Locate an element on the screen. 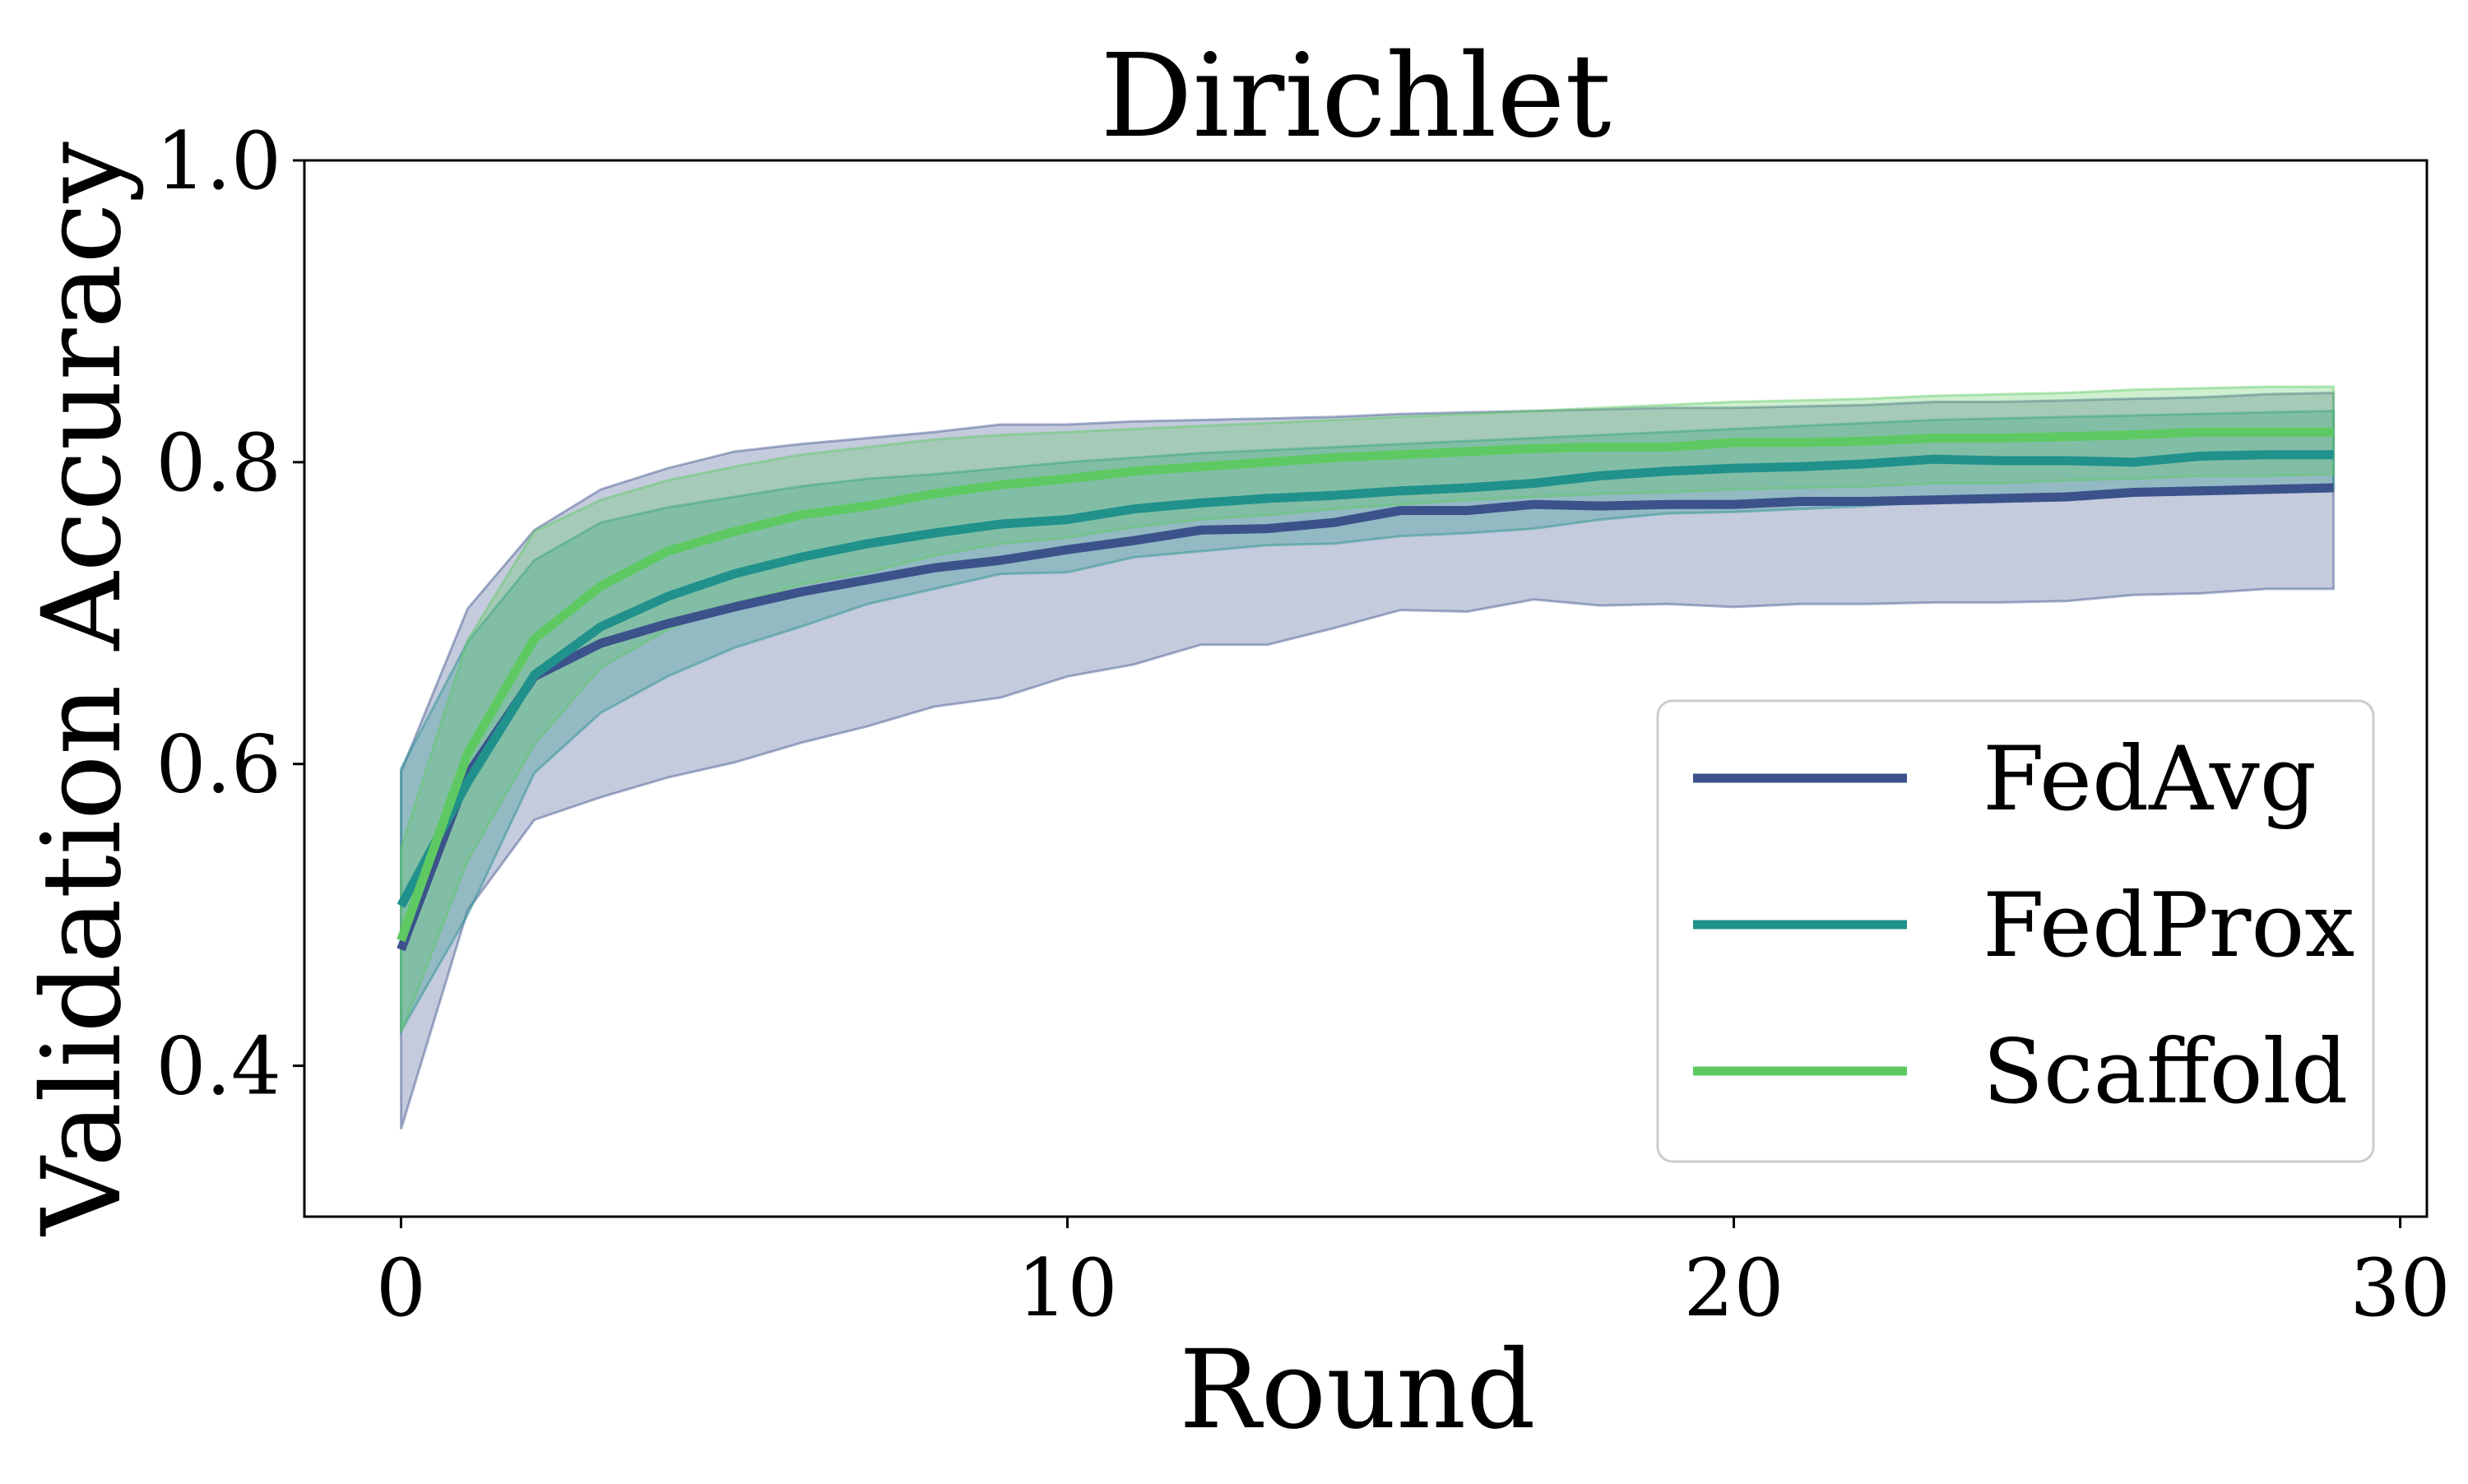 The width and height of the screenshot is (2468, 1484). legend-label-fedprox: FedProx is located at coordinates (2168, 925).